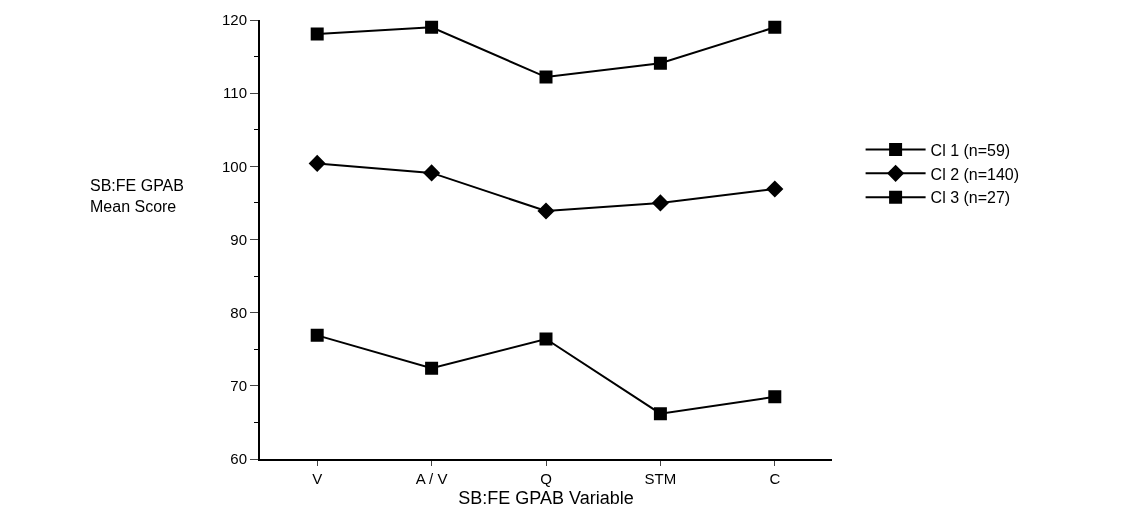  Describe the element at coordinates (317, 478) in the screenshot. I see `x-tick-label: V` at that location.